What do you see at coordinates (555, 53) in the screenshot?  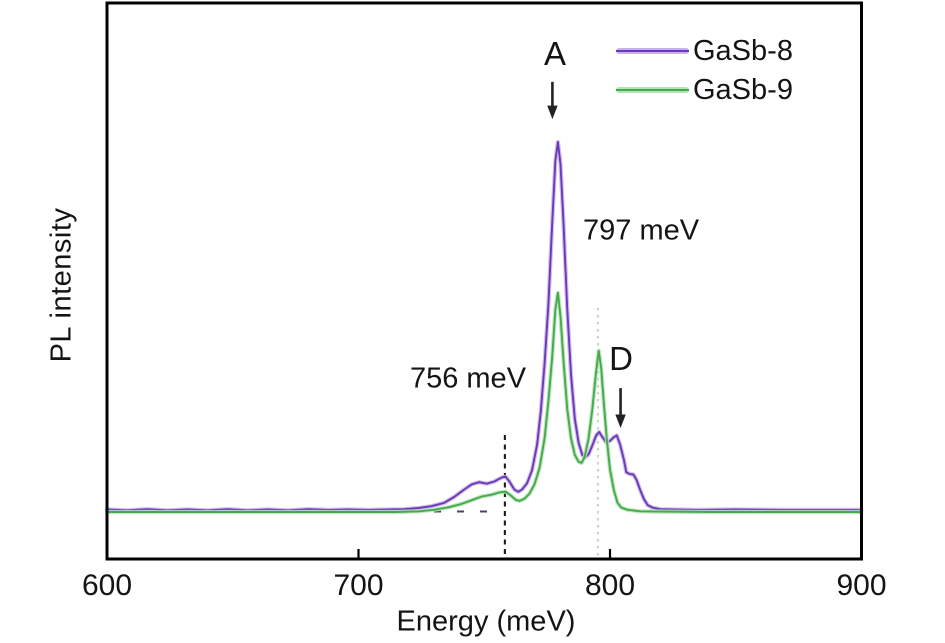 I see `annotation-peak-a-letter: A` at bounding box center [555, 53].